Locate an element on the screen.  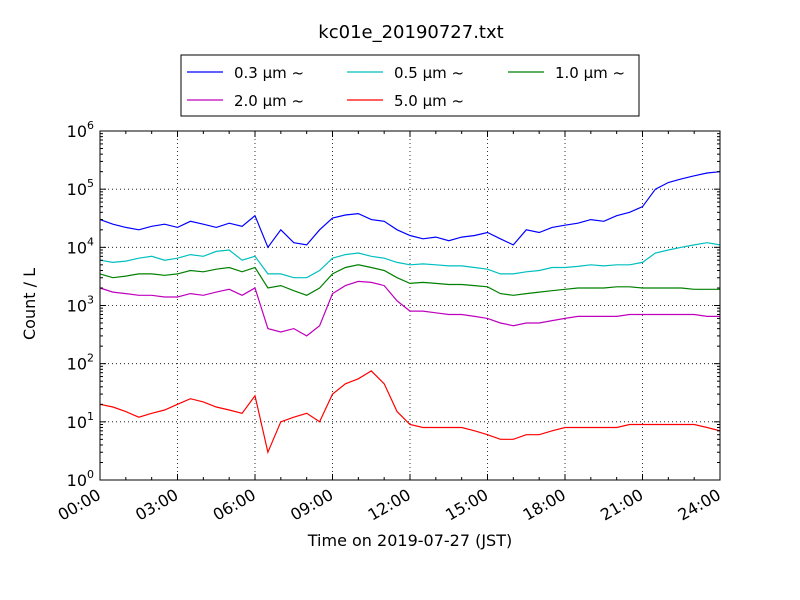
y-tick-exponent: 4 is located at coordinates (90, 241).